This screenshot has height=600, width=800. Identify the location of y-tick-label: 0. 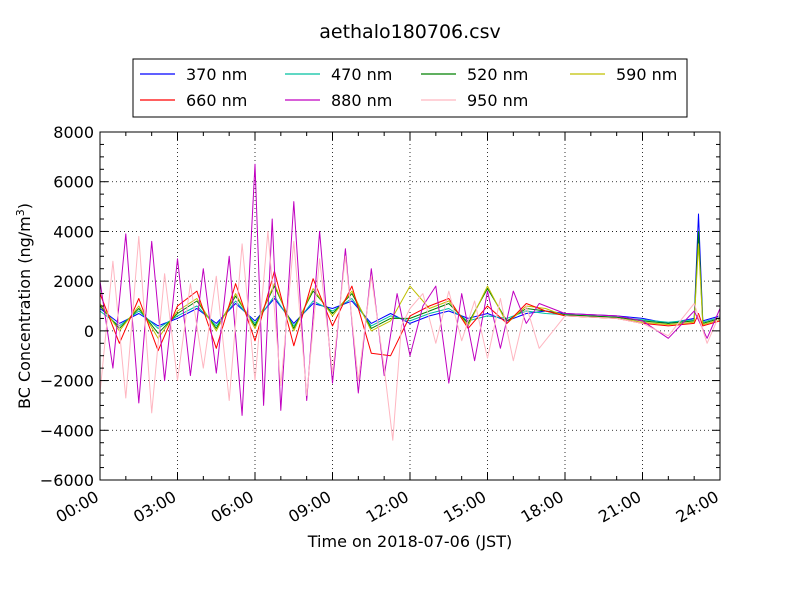
(89, 331).